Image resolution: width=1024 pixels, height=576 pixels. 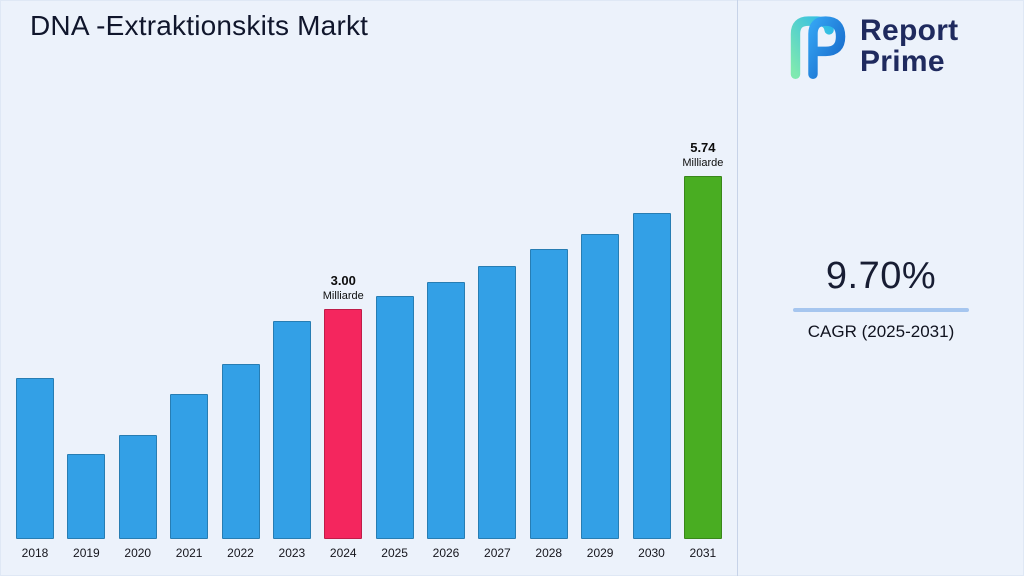 I want to click on bar-column-2030: 2030, so click(x=651, y=351).